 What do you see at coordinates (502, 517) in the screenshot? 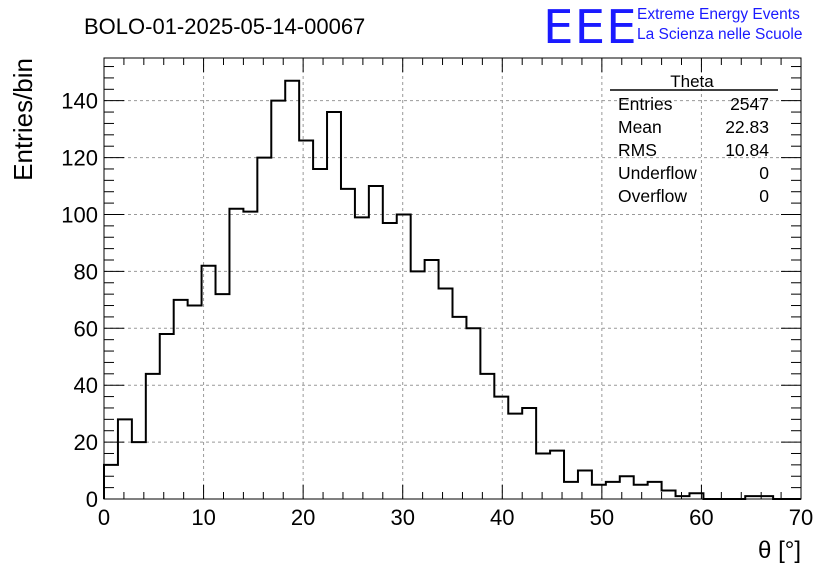
I see `x-tick-label: 40` at bounding box center [502, 517].